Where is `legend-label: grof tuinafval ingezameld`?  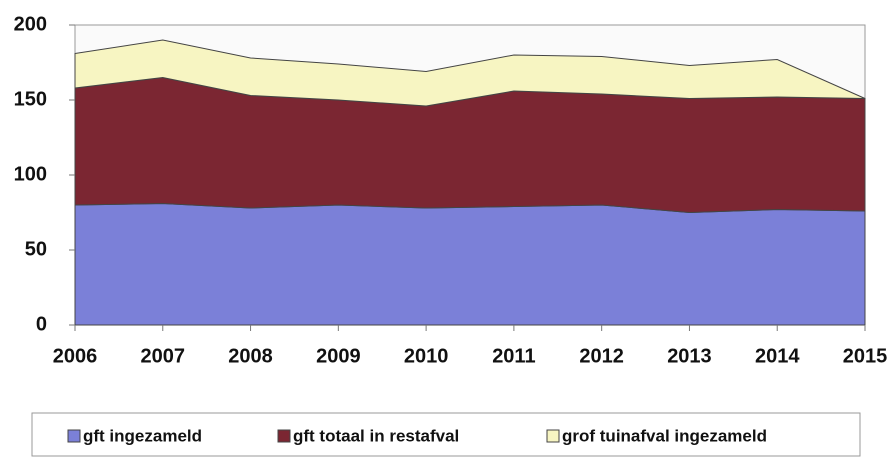 legend-label: grof tuinafval ingezameld is located at coordinates (664, 435).